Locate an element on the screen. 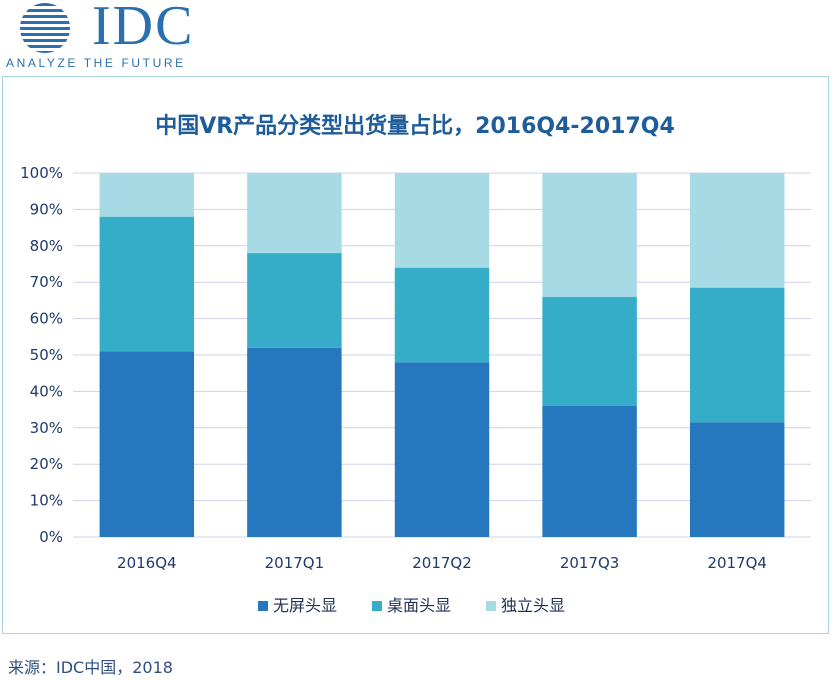  y-tick-label: 40% is located at coordinates (46, 391).